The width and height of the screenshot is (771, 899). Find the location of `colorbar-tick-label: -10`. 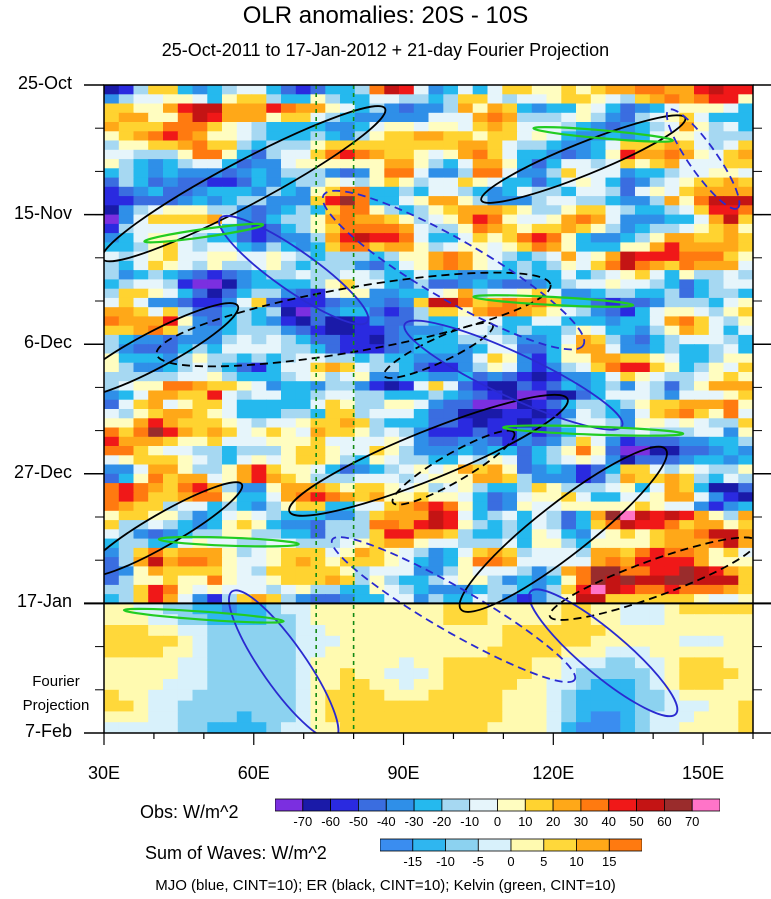

colorbar-tick-label: -10 is located at coordinates (445, 861).